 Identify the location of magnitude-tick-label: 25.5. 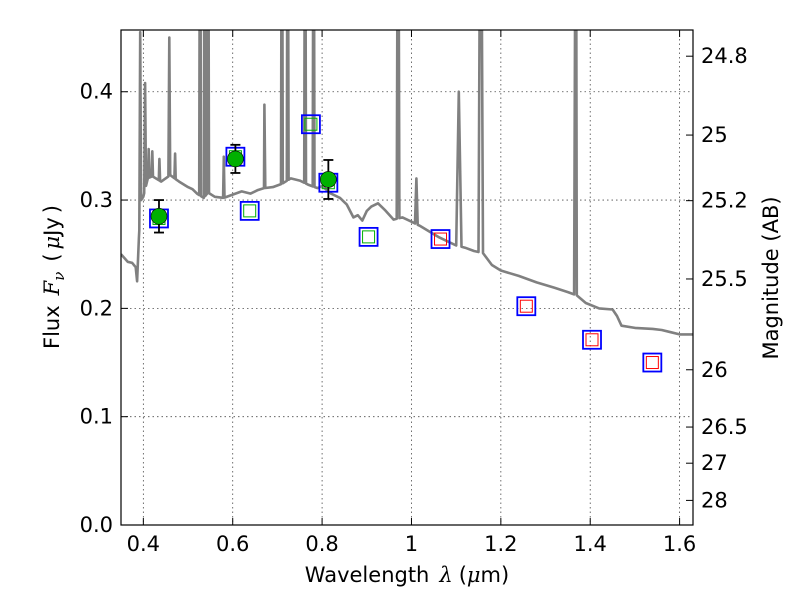
(724, 279).